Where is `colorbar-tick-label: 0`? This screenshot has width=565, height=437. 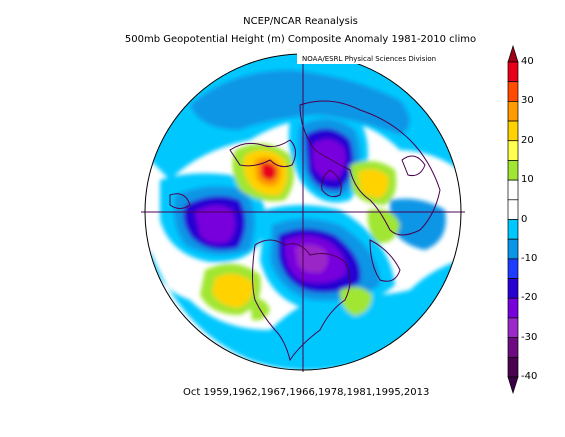
colorbar-tick-label: 0 is located at coordinates (524, 219).